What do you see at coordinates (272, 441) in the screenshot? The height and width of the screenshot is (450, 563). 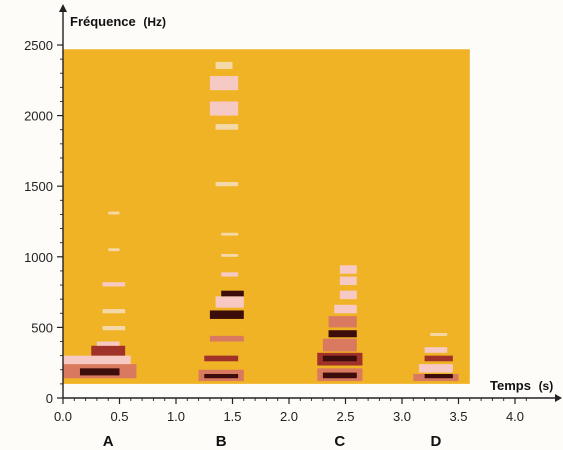 I see `segment-labels: A B C D` at bounding box center [272, 441].